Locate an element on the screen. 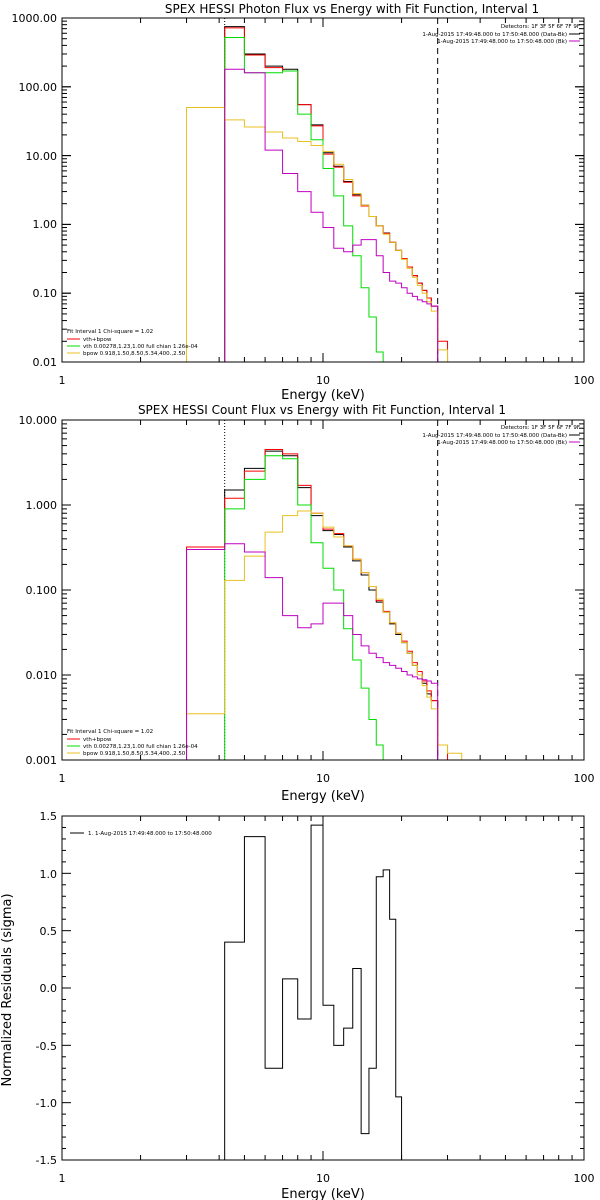 This screenshot has height=1200, width=600. y-tick-label: 1.0 is located at coordinates (49, 874).